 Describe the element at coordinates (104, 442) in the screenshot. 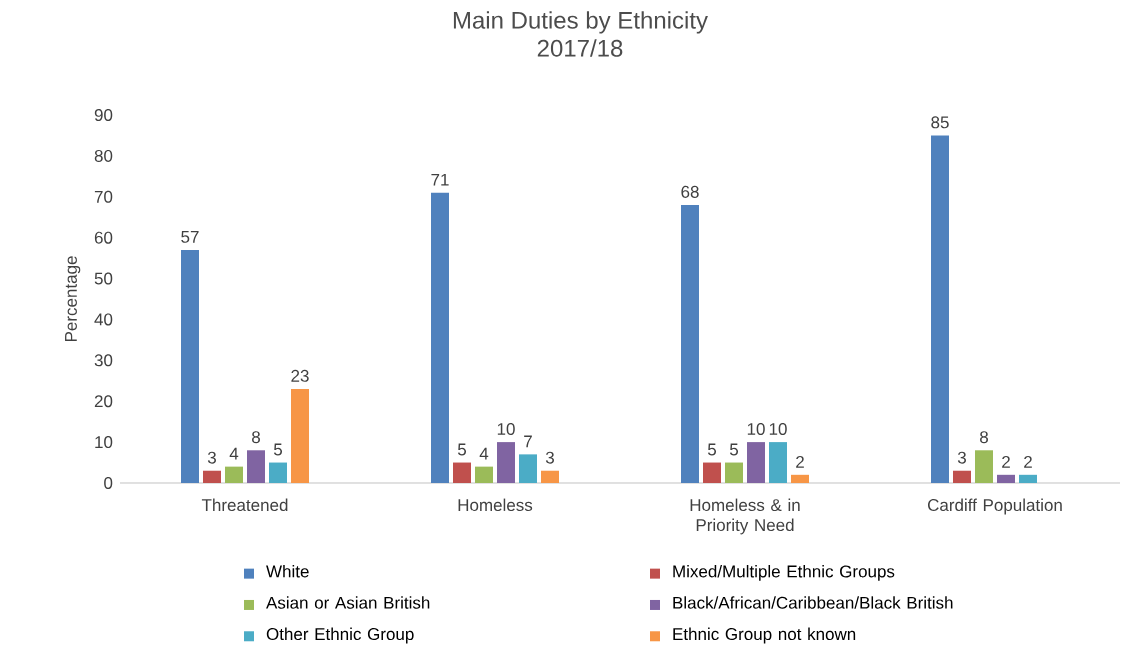

I see `y-tick-label: 10` at that location.